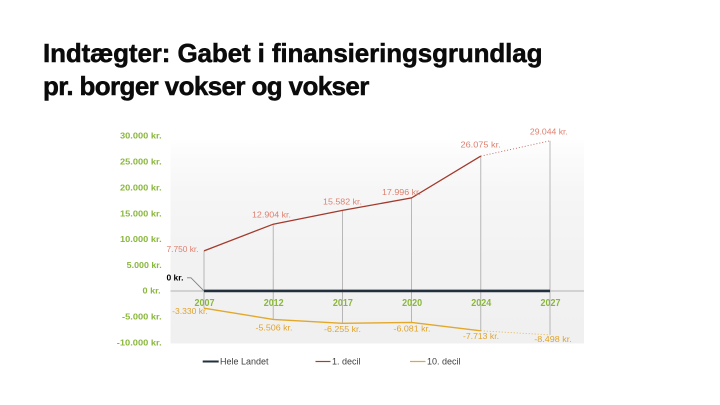 The image size is (720, 405). I want to click on svg-text: 2020, so click(412, 303).